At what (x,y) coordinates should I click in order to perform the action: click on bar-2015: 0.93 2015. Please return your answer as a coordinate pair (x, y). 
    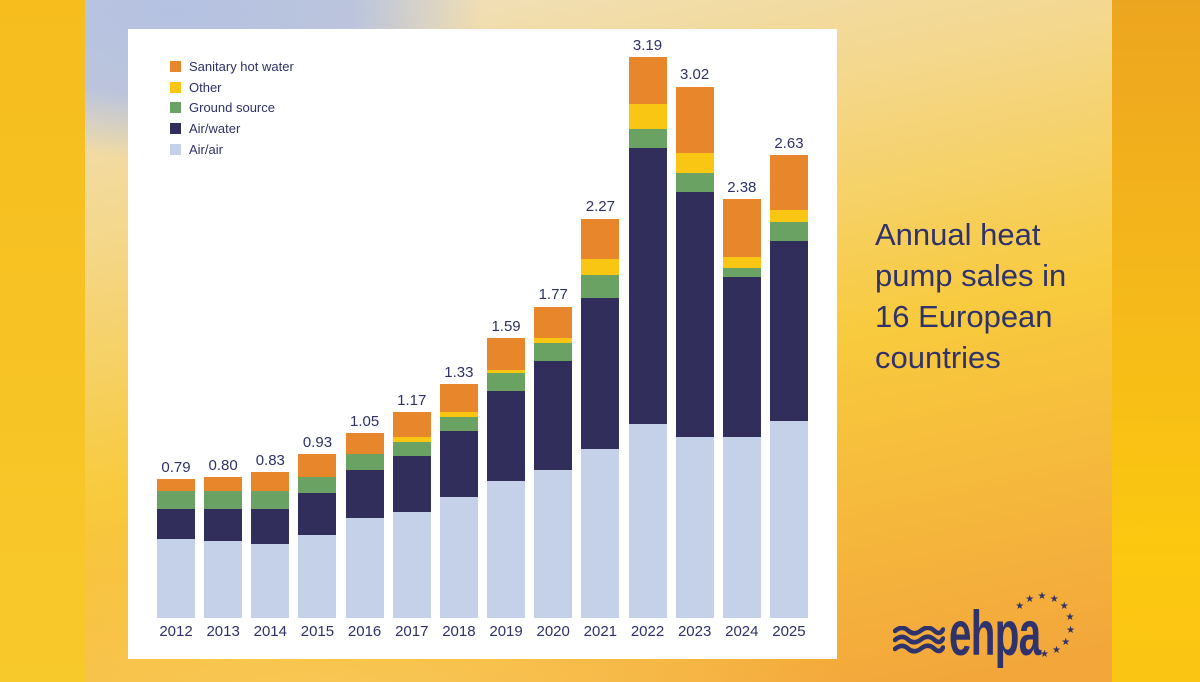
    Looking at the image, I should click on (317, 537).